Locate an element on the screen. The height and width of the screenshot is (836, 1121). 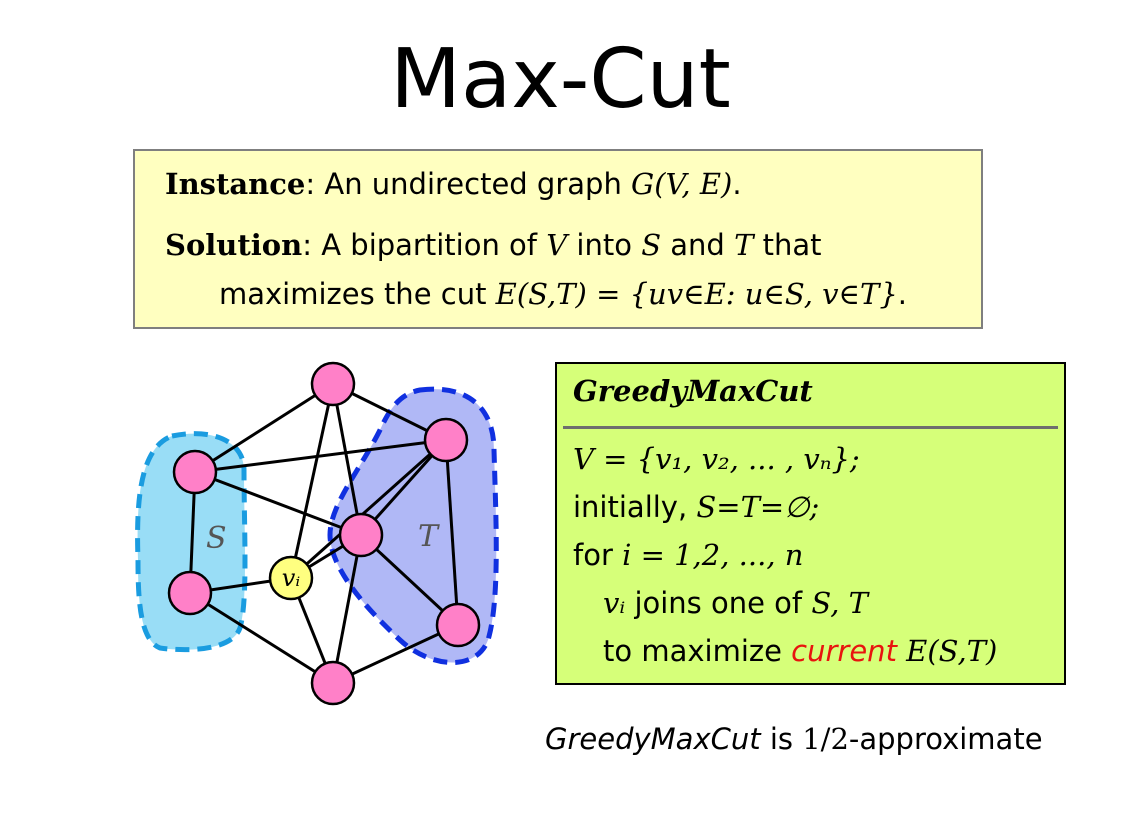
edge-t1-vi is located at coordinates (368, 509).